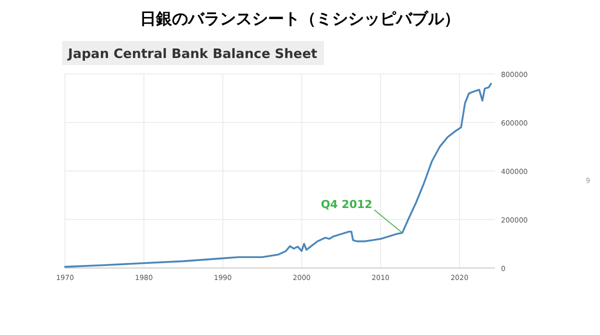 This screenshot has height=335, width=600. Describe the element at coordinates (300, 18) in the screenshot. I see `chart-title: 日銀のバランスシート（ミシシッピバブル）` at that location.